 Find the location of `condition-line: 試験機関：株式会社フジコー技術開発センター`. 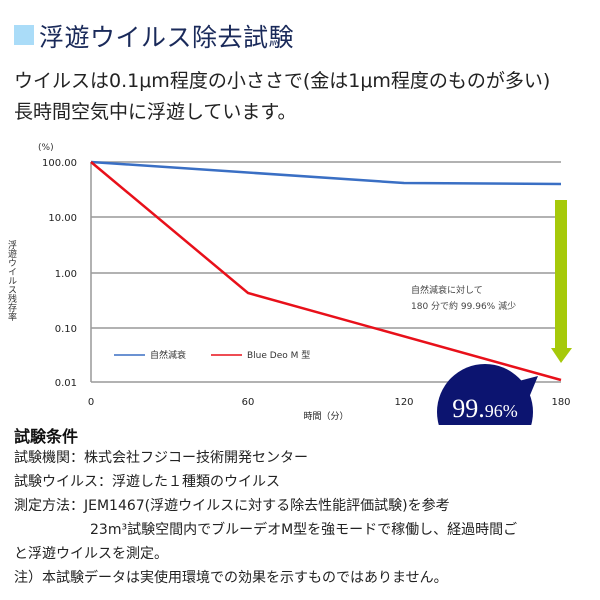

condition-line: 試験機関：株式会社フジコー技術開発センター is located at coordinates (161, 458).